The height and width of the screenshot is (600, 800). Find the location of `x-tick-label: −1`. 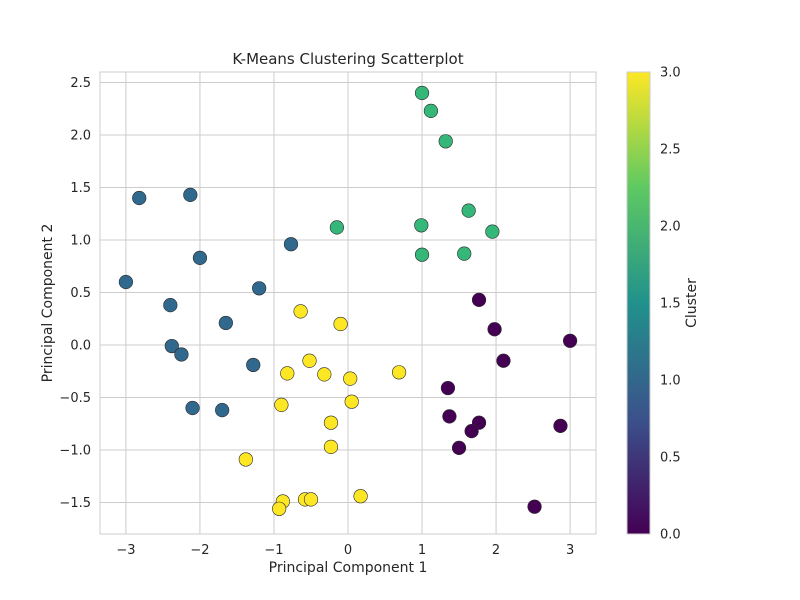

x-tick-label: −1 is located at coordinates (273, 550).